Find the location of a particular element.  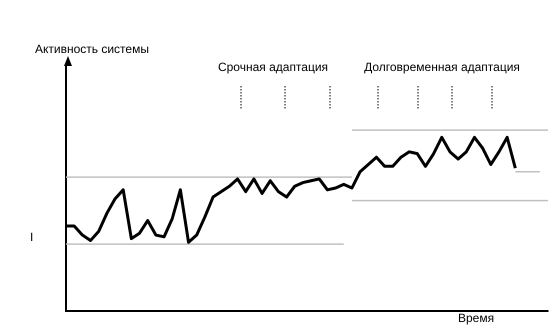

text: Активность системы is located at coordinates (92, 49).